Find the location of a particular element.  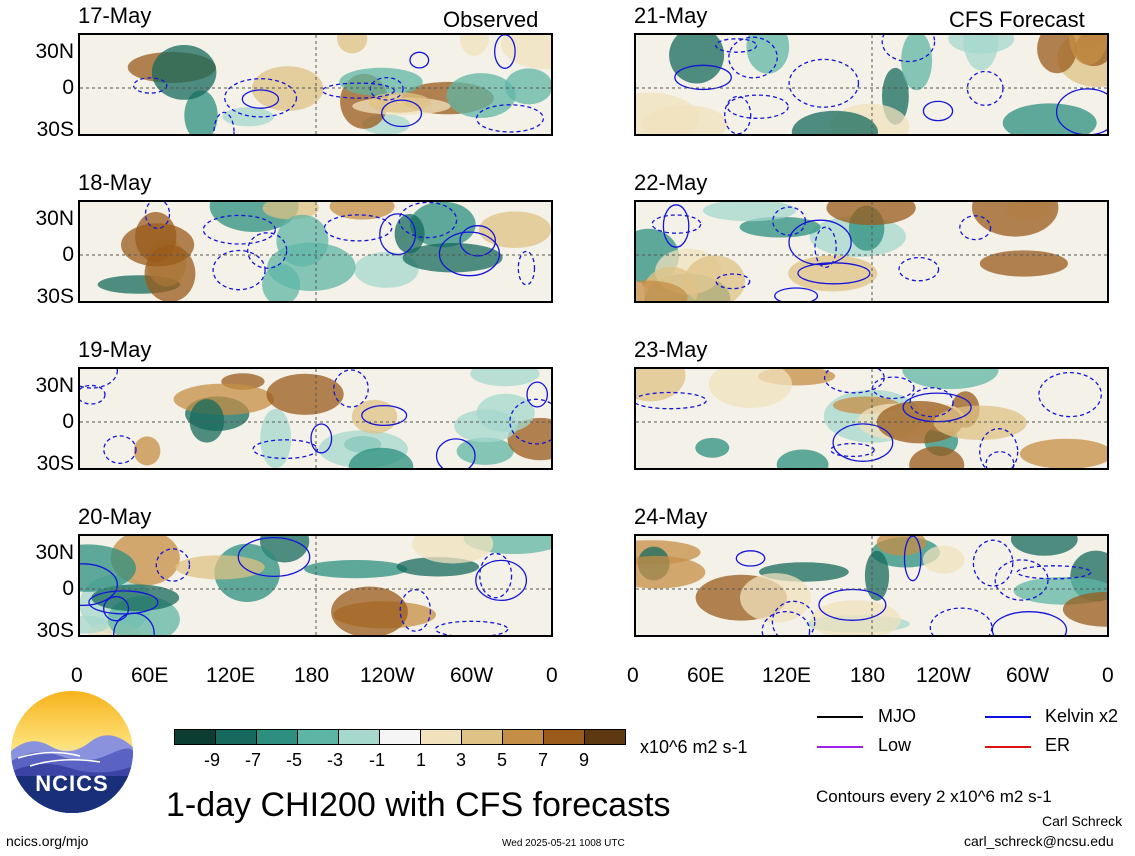

contours-note: Contours every 2 x10^6 m2 s-1 is located at coordinates (934, 796).